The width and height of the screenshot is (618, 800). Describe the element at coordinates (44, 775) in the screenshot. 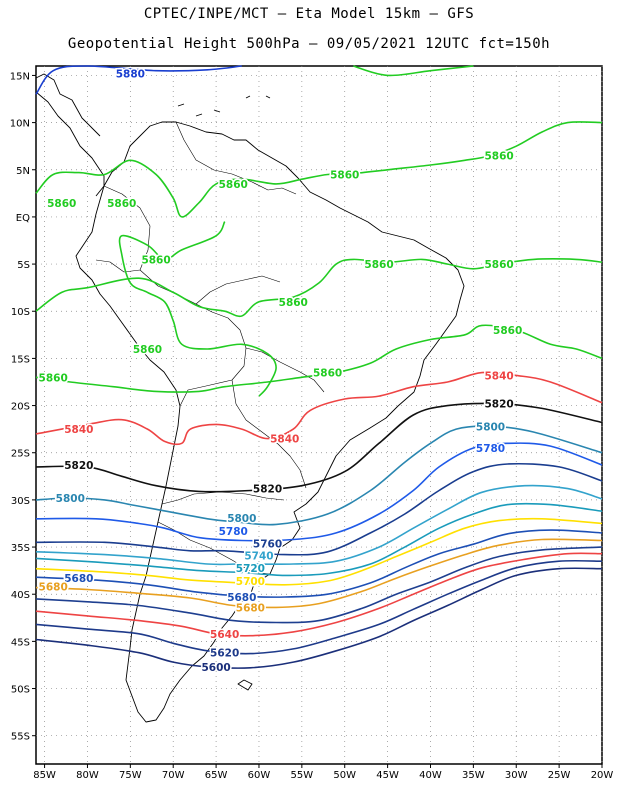

I see `x-tick-label: 85W` at that location.